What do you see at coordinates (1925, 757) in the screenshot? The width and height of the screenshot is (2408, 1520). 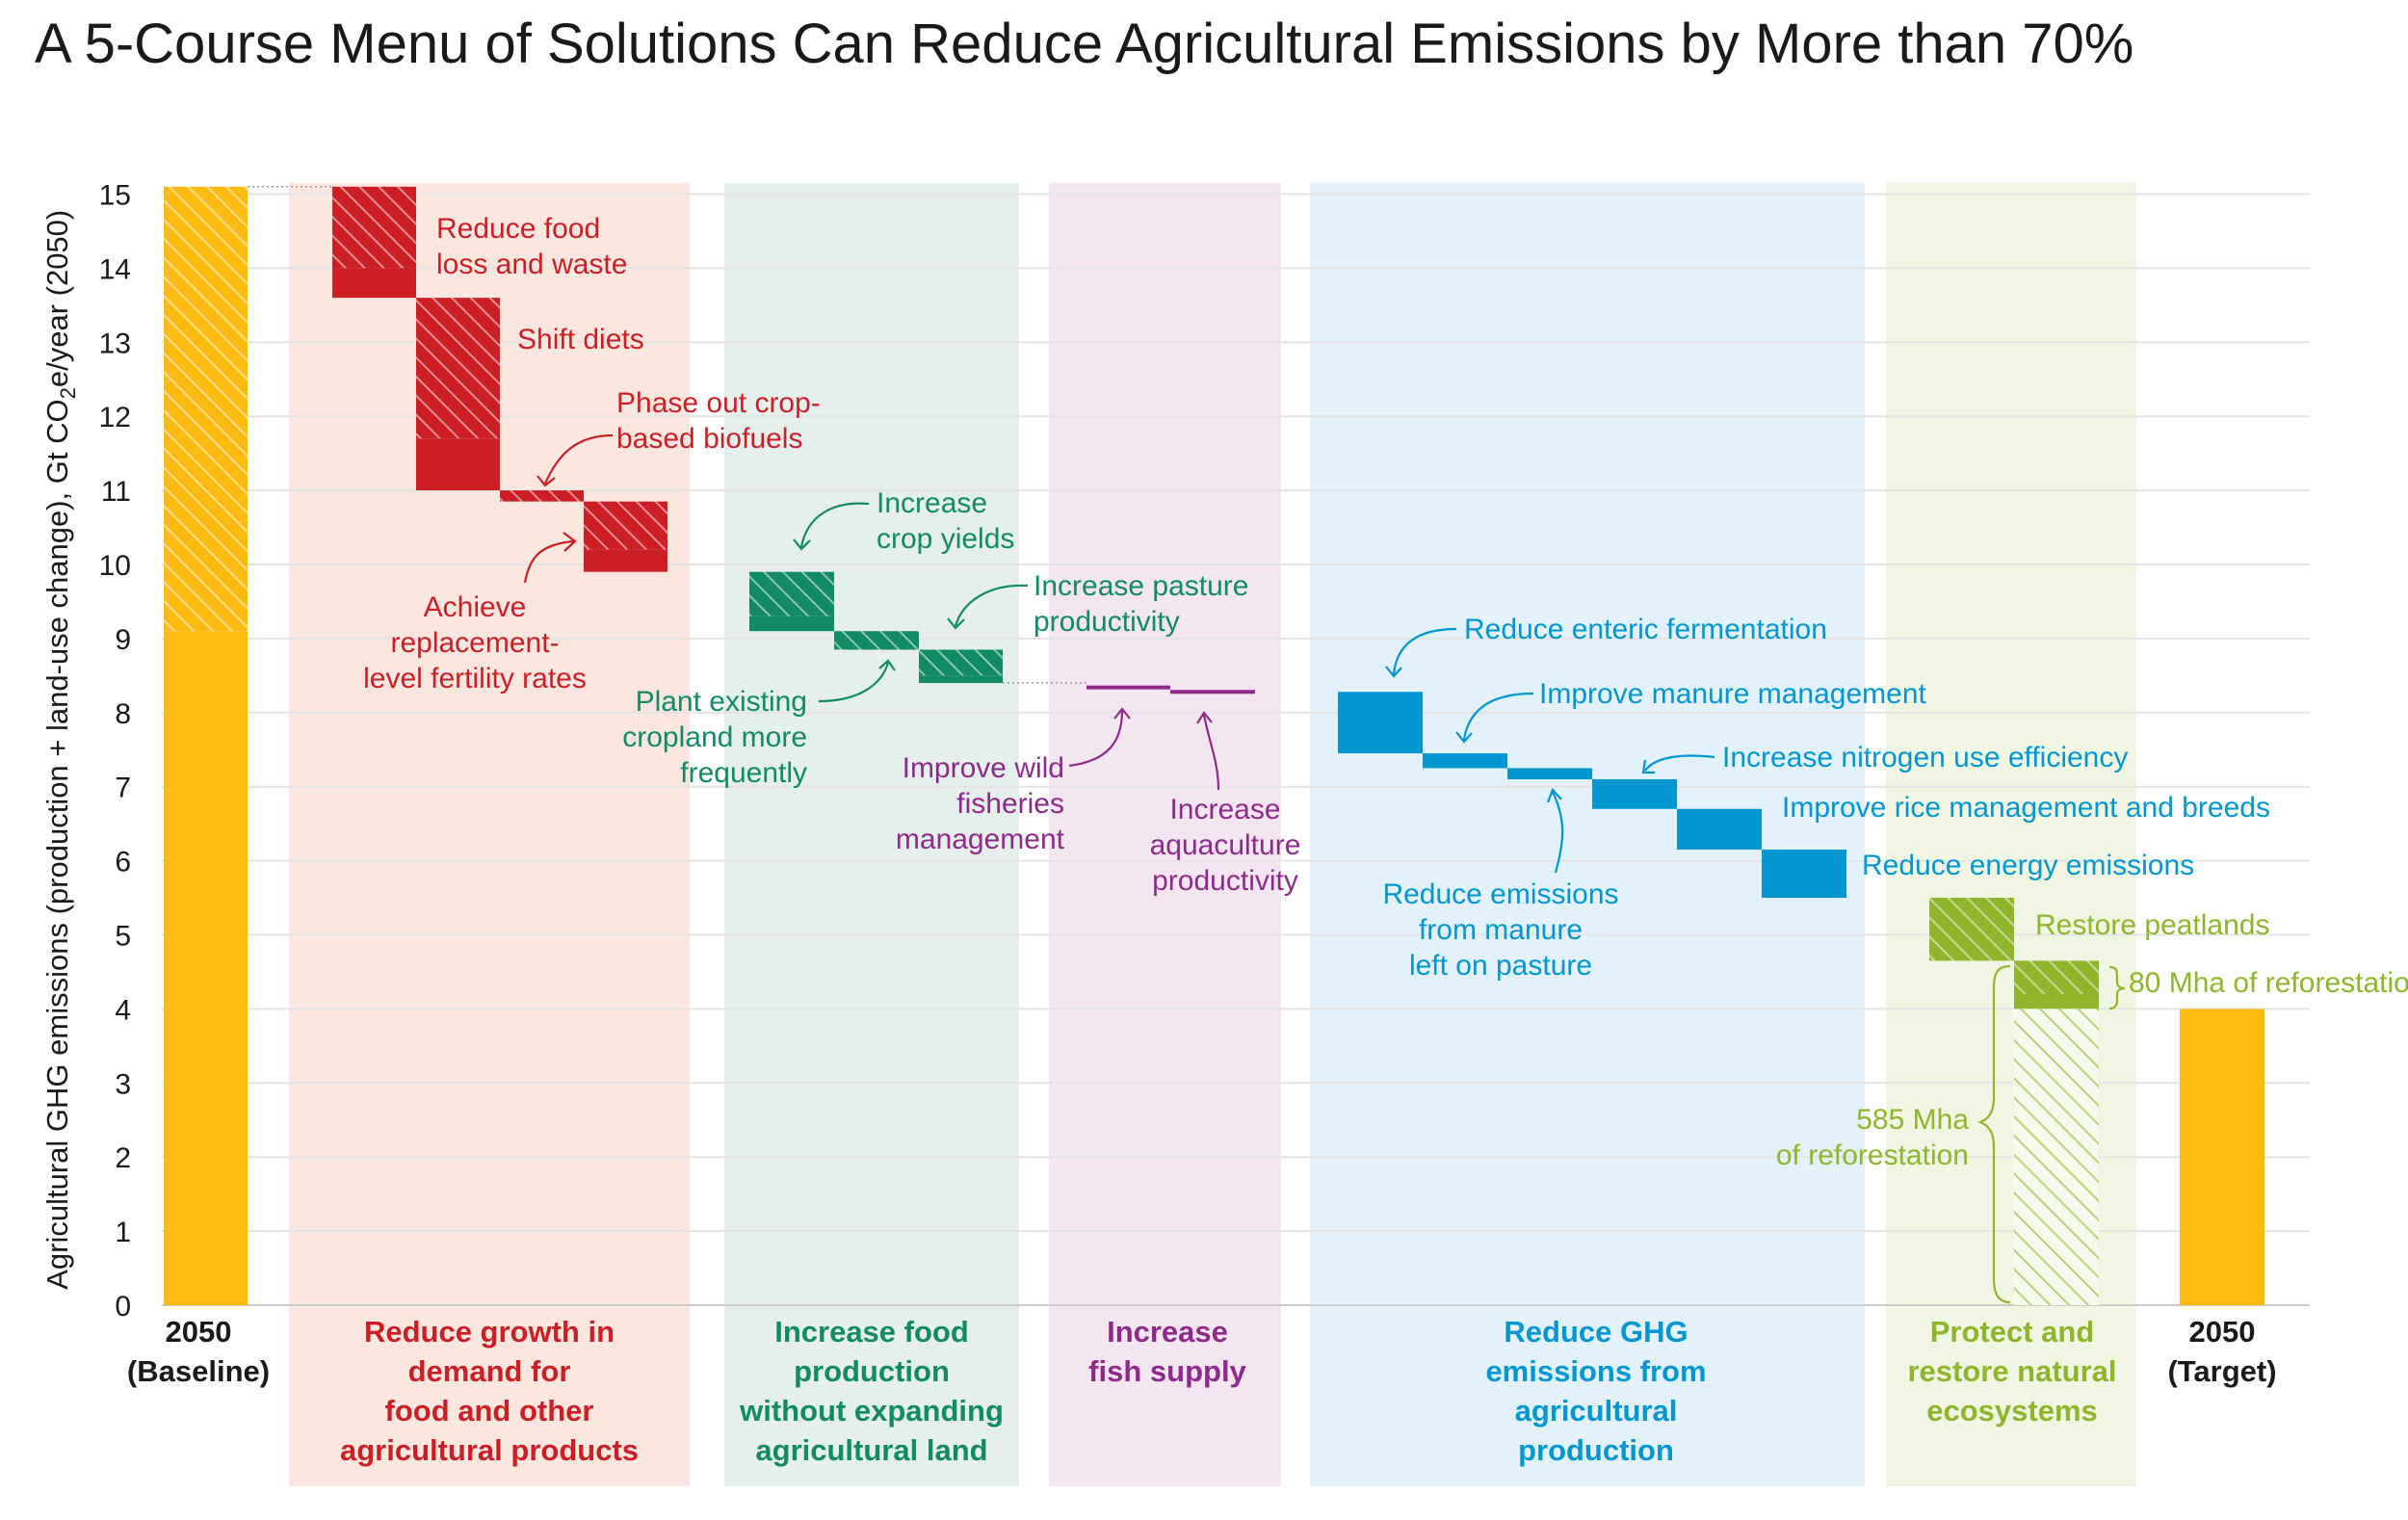 I see `ann-nitrogen-line-1: Increase nitrogen use efficiency` at bounding box center [1925, 757].